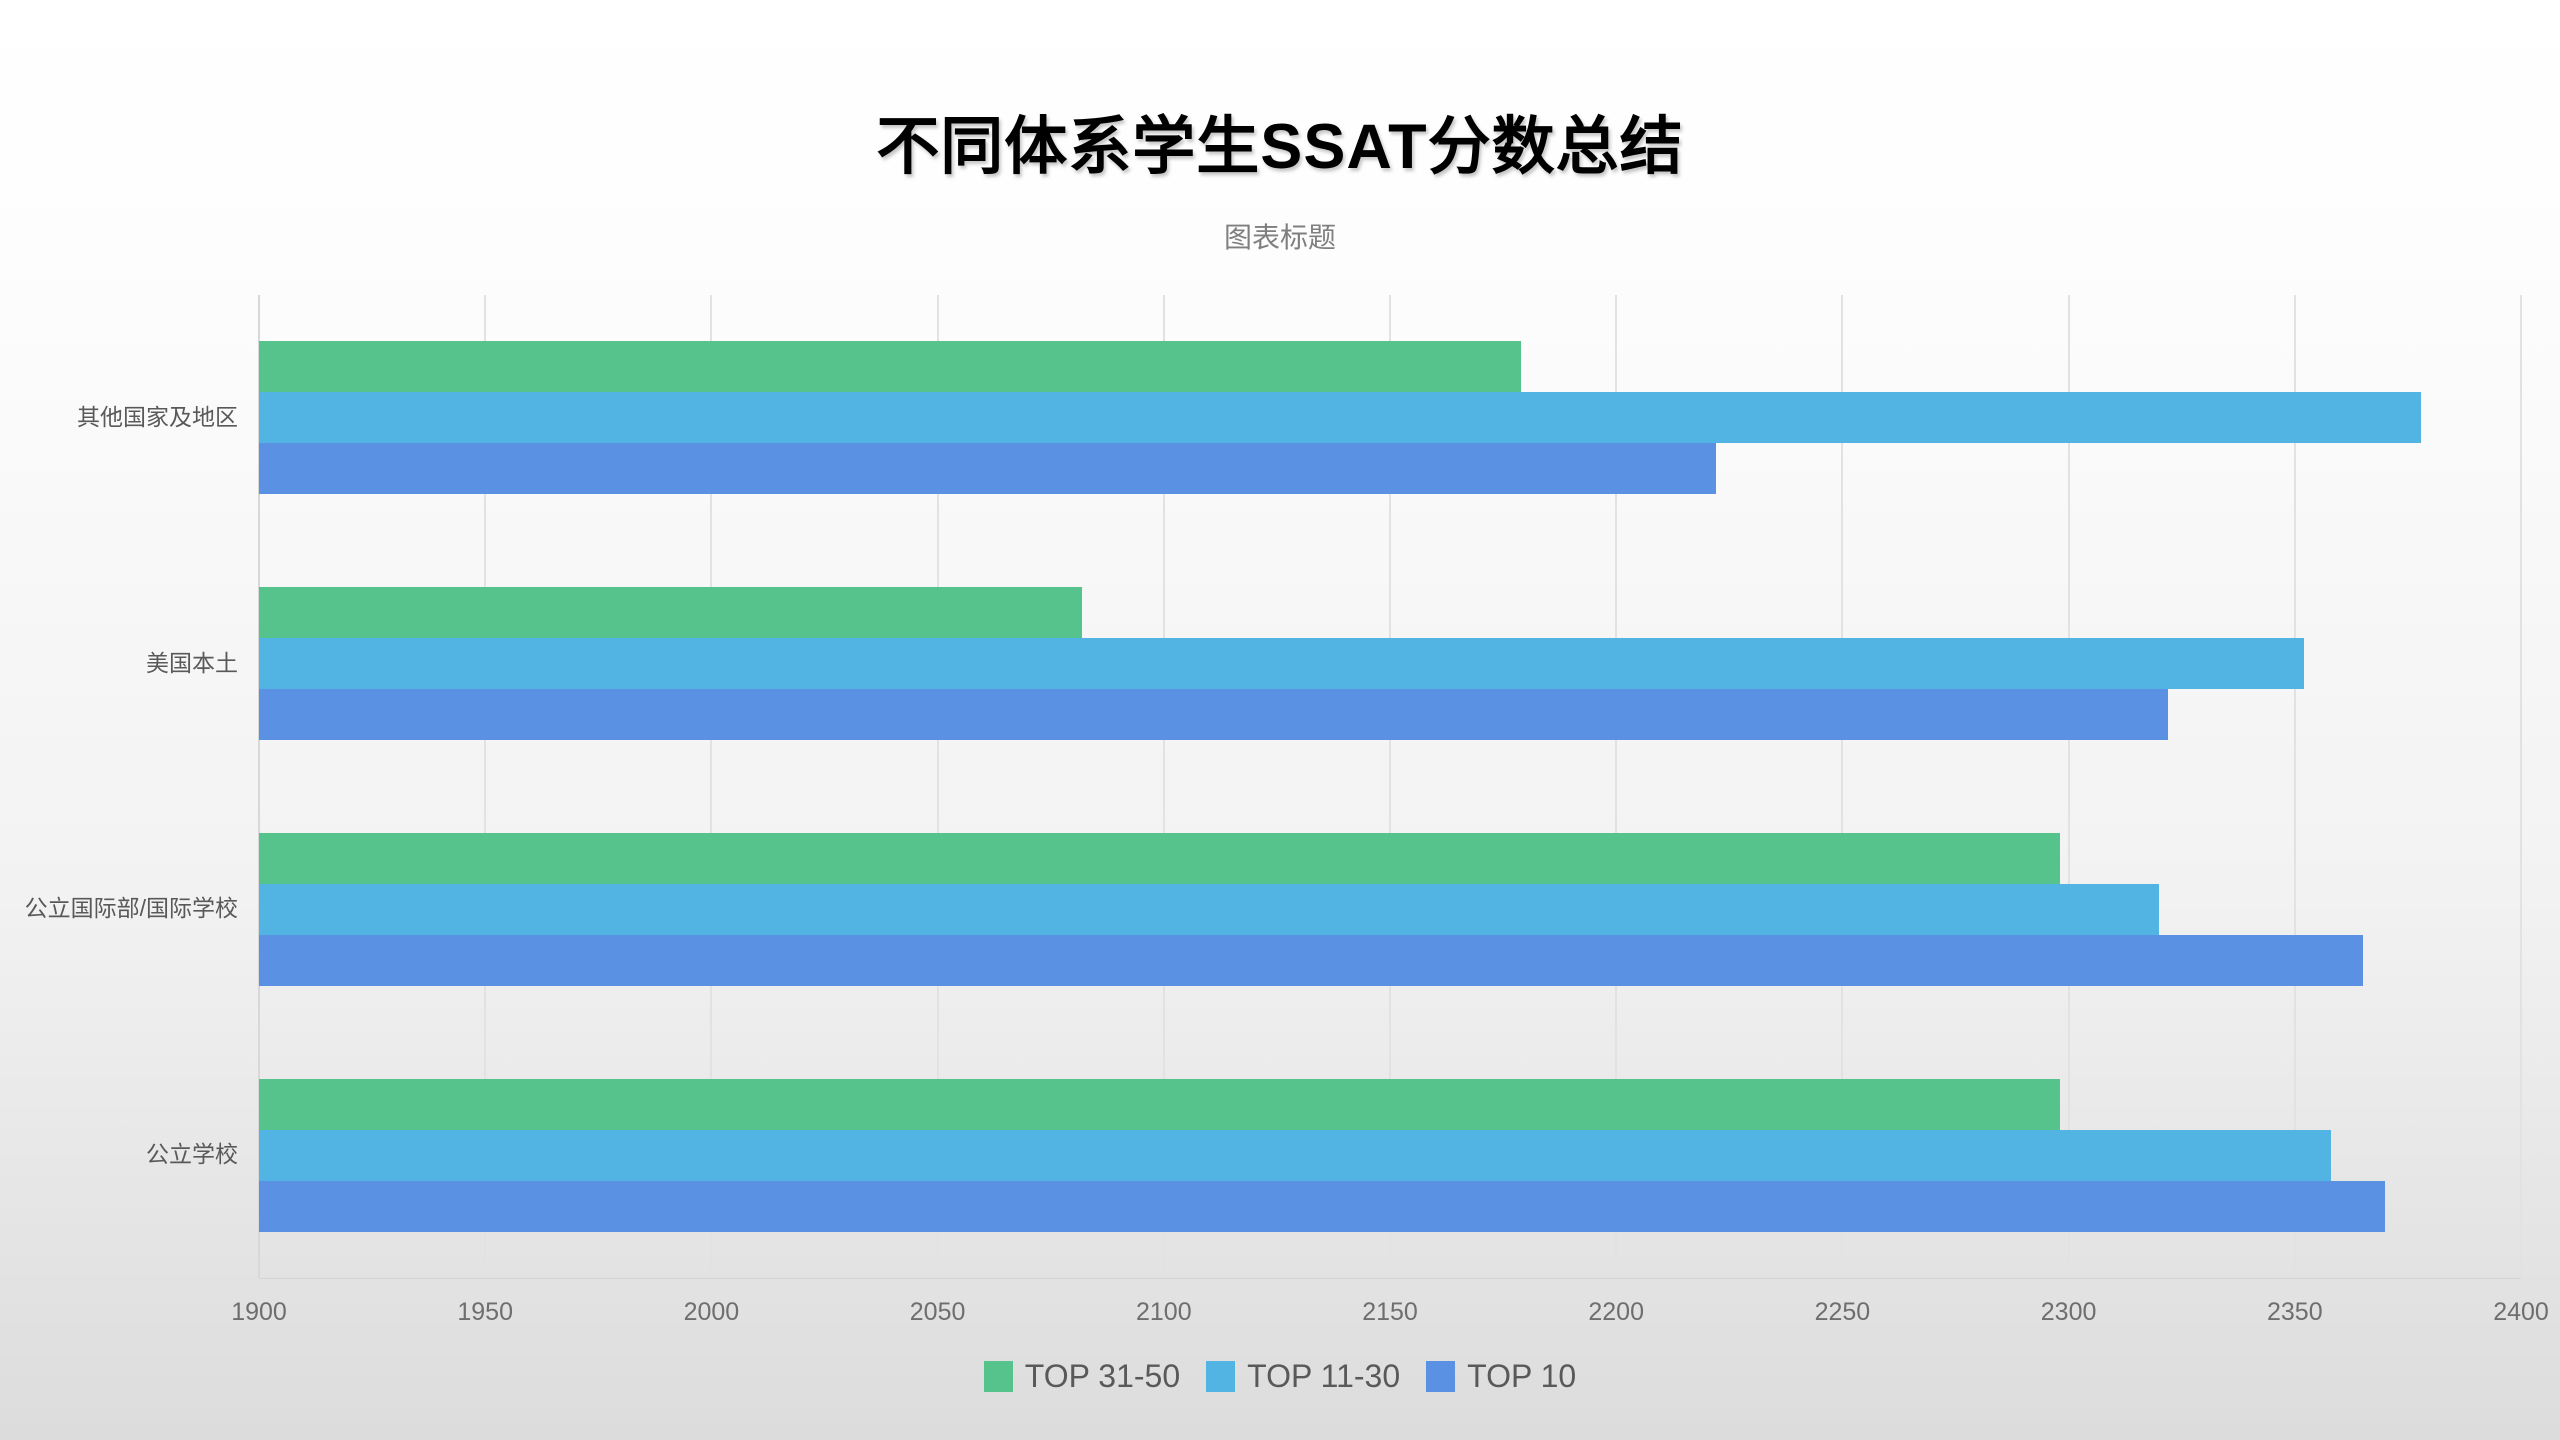  What do you see at coordinates (711, 786) in the screenshot?
I see `grid-line-2000` at bounding box center [711, 786].